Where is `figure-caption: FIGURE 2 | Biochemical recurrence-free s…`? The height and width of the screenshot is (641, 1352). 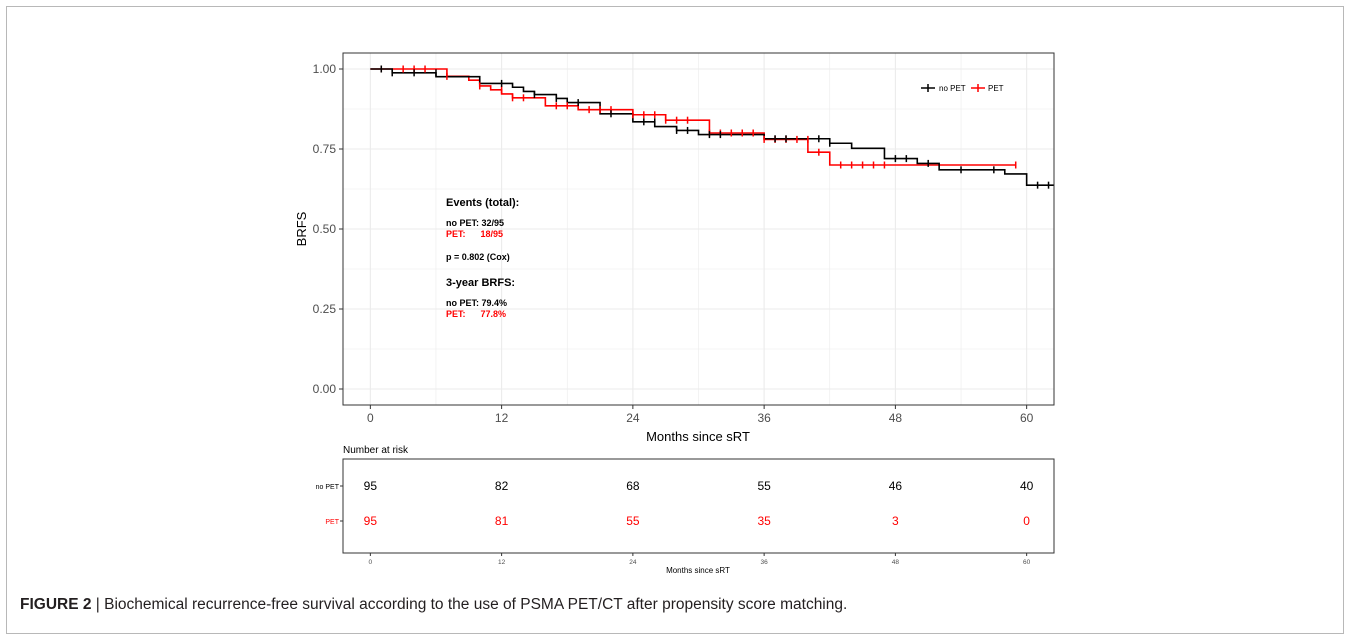
figure-caption: FIGURE 2 | Biochemical recurrence-free s… is located at coordinates (433, 605).